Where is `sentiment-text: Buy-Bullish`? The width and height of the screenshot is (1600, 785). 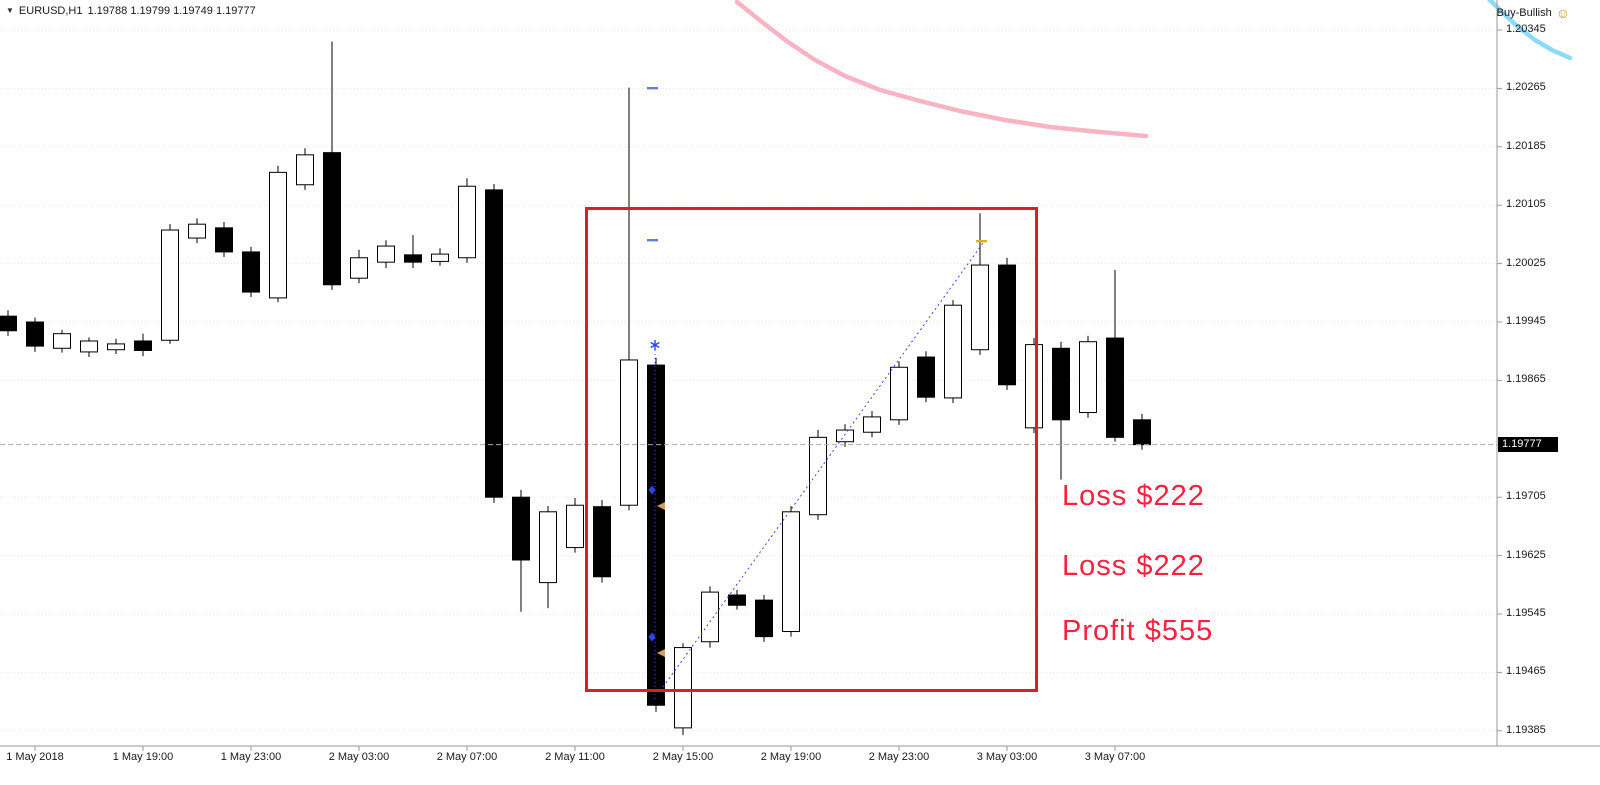 sentiment-text: Buy-Bullish is located at coordinates (1524, 13).